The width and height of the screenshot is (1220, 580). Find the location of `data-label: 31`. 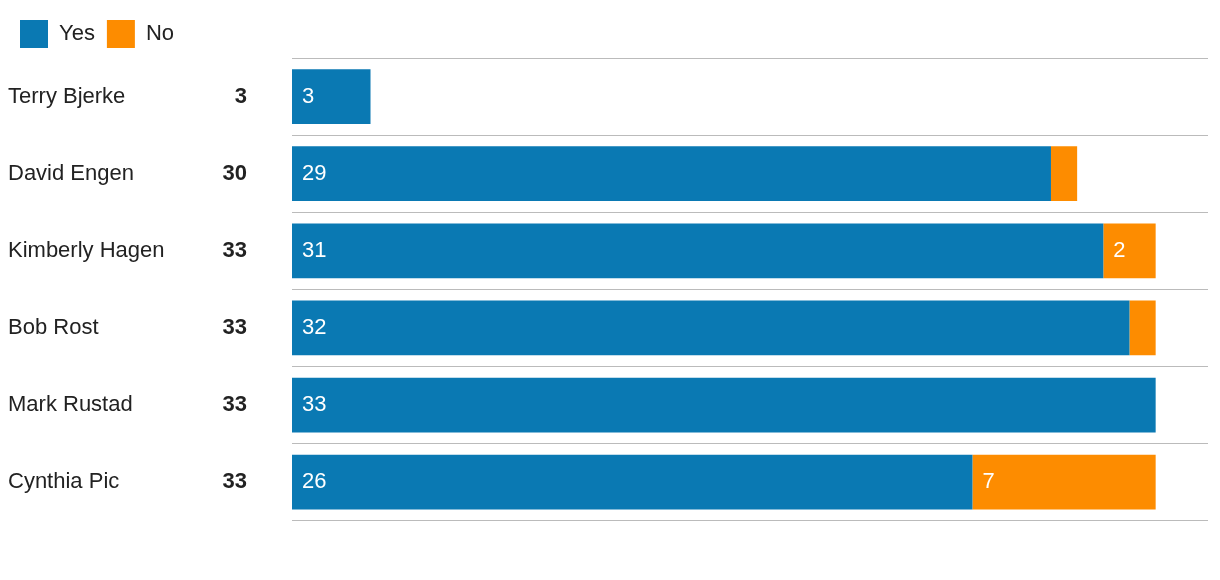

data-label: 31 is located at coordinates (314, 249).